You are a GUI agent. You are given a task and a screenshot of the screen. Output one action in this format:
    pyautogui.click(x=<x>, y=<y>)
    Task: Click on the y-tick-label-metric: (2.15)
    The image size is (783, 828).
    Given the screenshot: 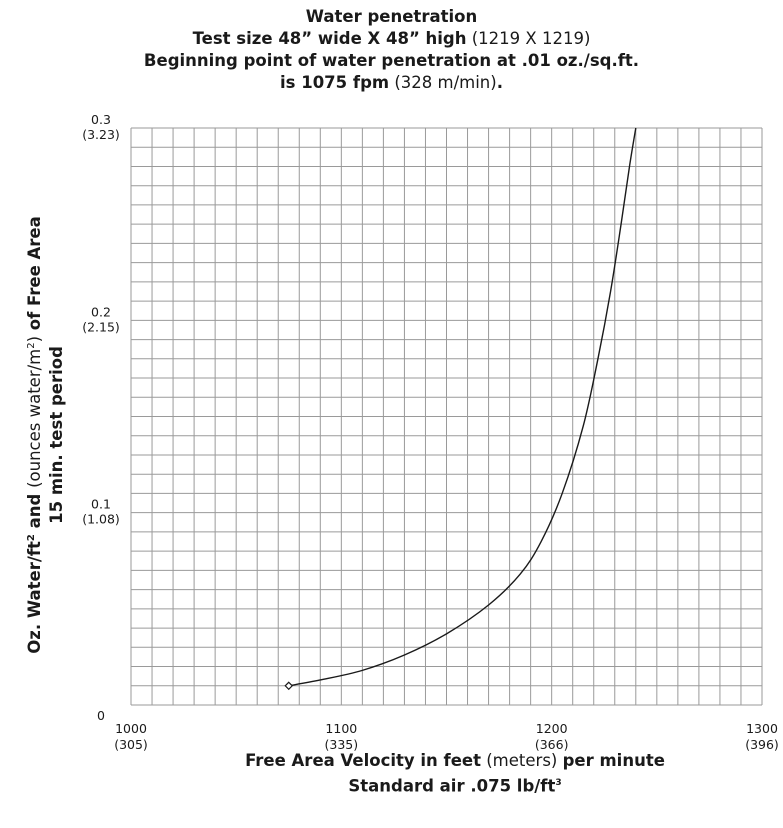 What is the action you would take?
    pyautogui.click(x=101, y=326)
    